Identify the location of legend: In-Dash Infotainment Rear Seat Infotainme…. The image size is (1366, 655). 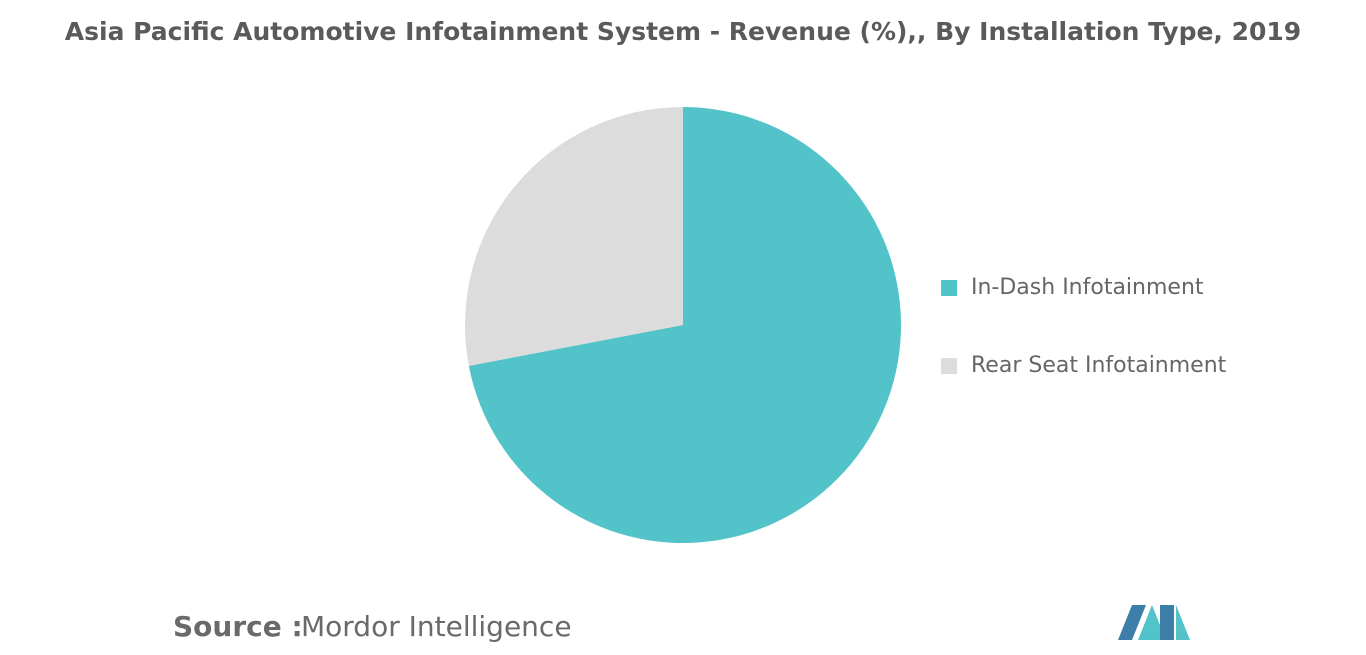
(1084, 326).